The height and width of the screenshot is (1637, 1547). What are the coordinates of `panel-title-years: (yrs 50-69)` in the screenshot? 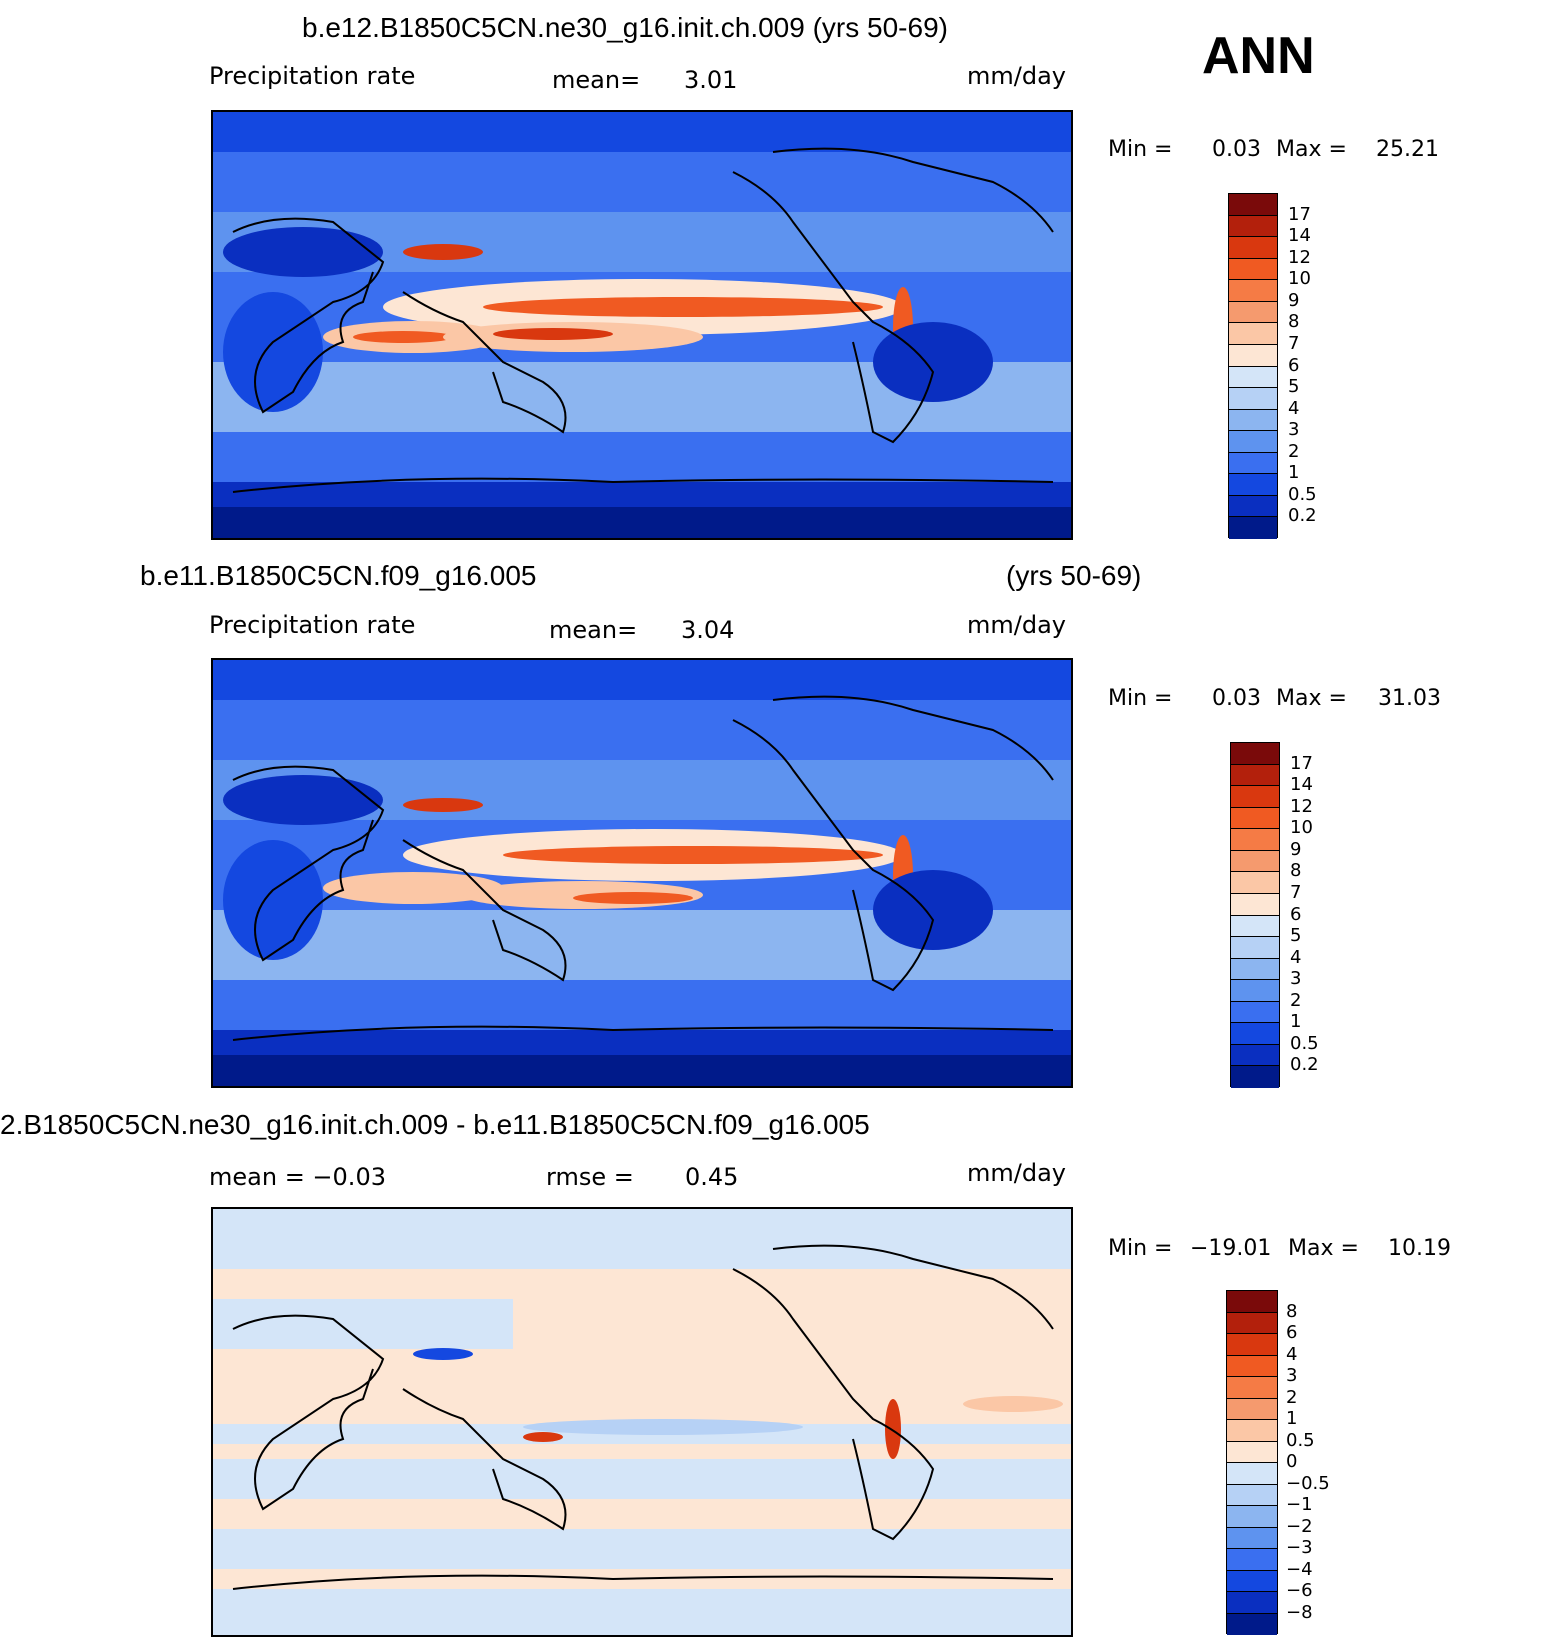 It's located at (1074, 575).